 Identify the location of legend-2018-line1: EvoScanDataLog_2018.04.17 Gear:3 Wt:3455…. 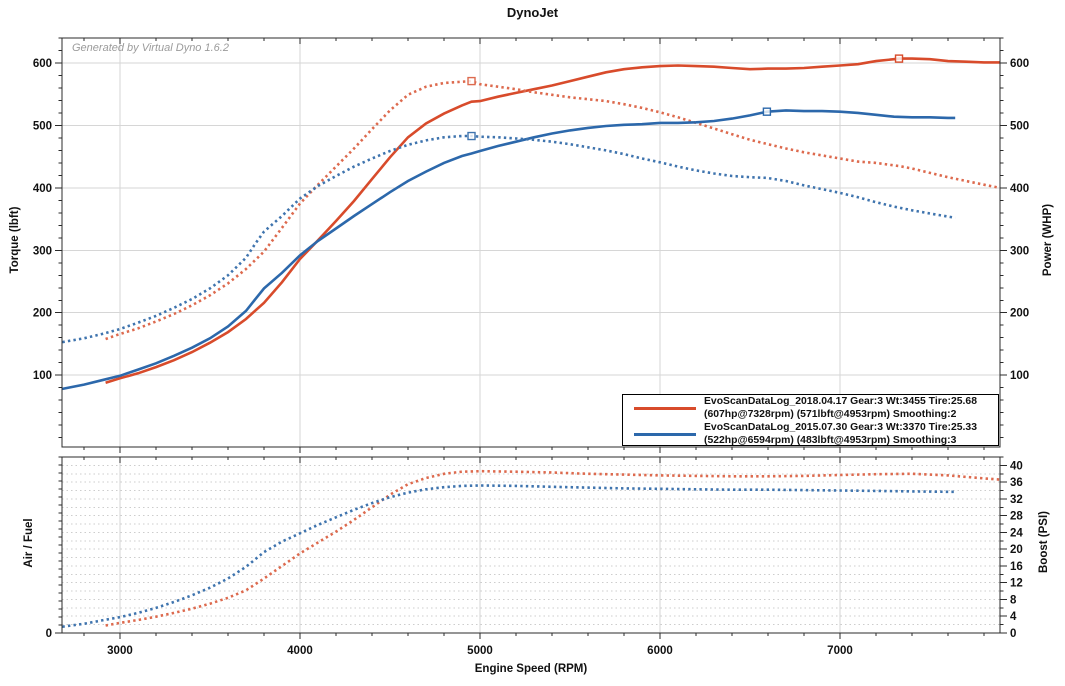
(840, 401).